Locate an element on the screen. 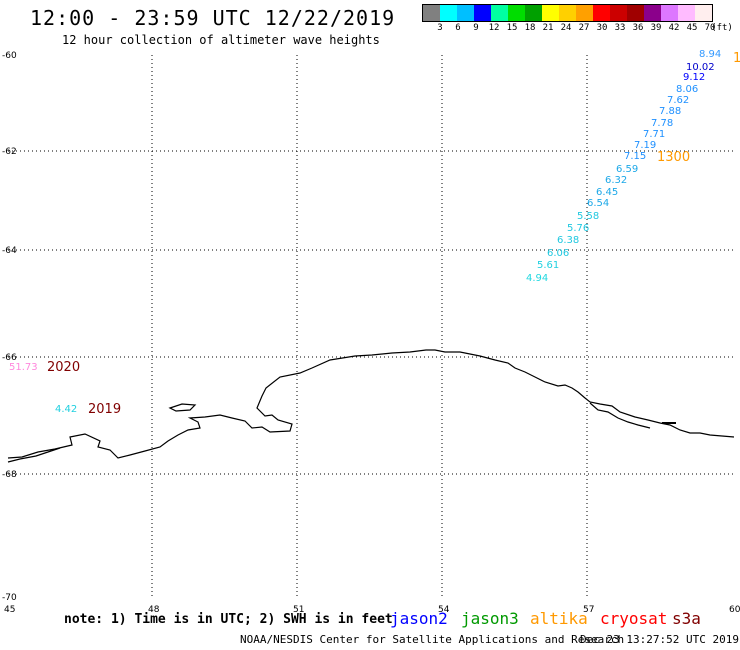  generated-timestamp: Dec 23 13:27:52 UTC 2019 is located at coordinates (659, 639).